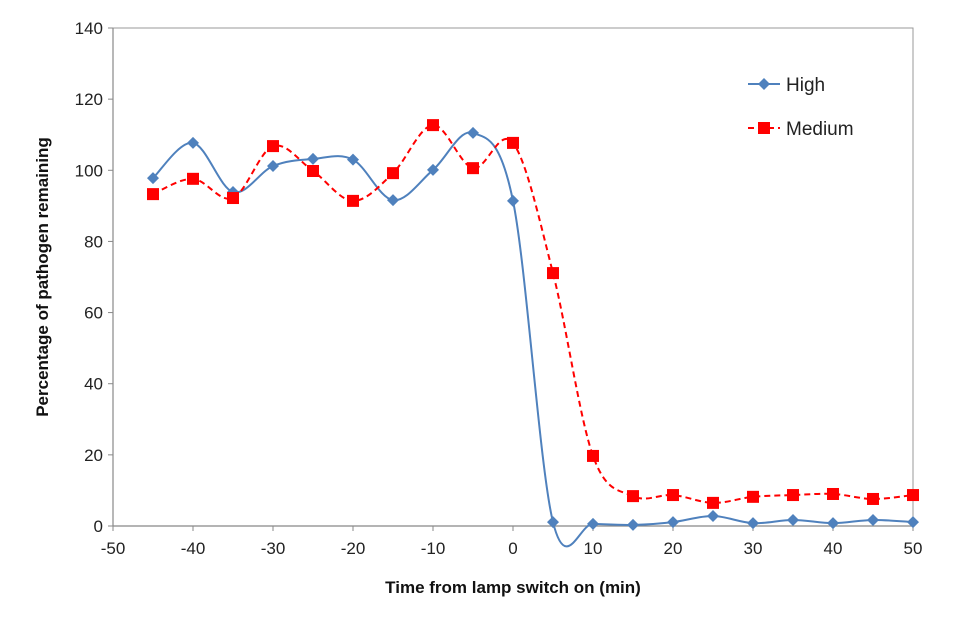 The width and height of the screenshot is (959, 623). Describe the element at coordinates (753, 548) in the screenshot. I see `x-tick-label: 30` at that location.